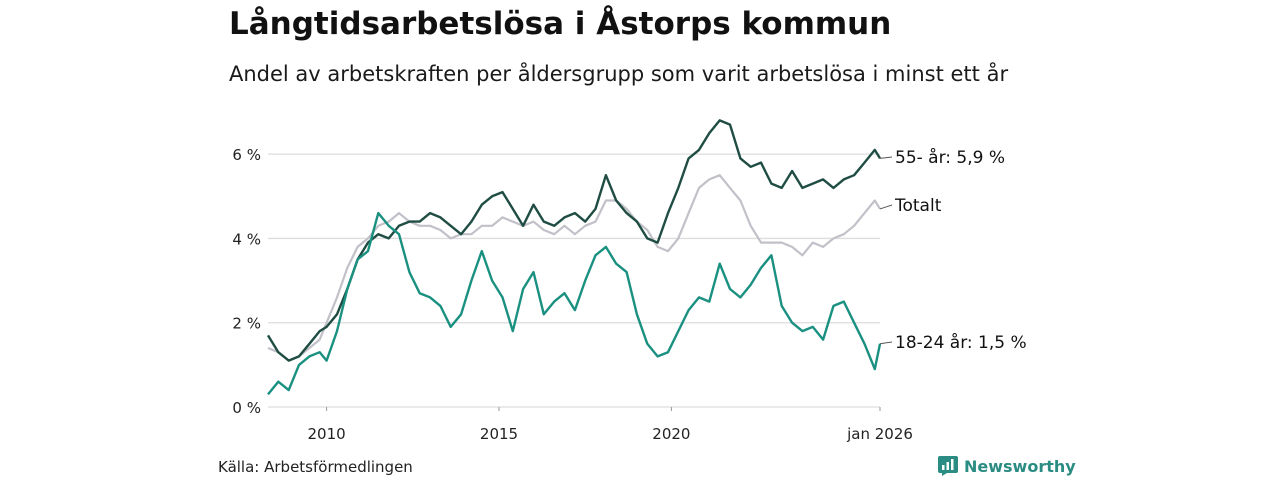  I want to click on x-tick-label: 2015, so click(499, 434).